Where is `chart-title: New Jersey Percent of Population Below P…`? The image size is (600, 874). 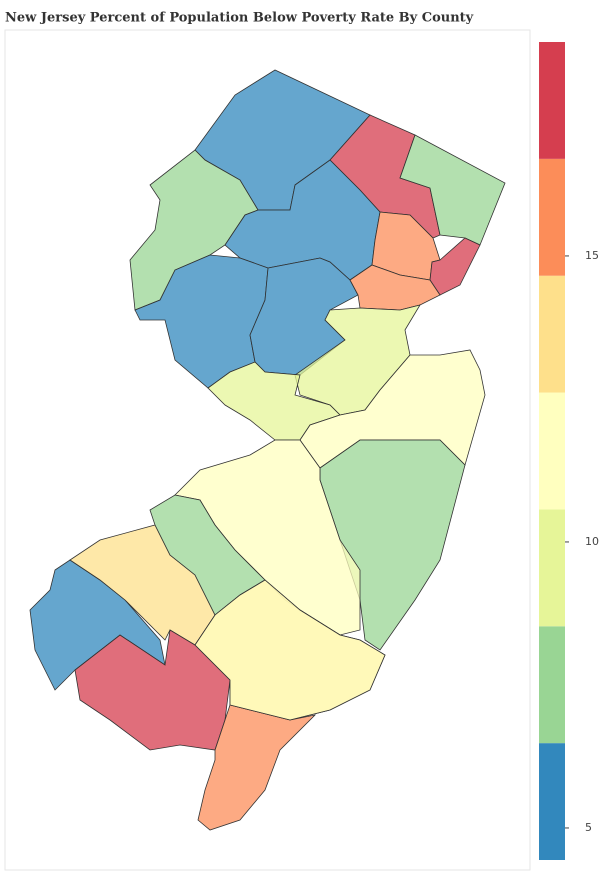 chart-title: New Jersey Percent of Population Below P… is located at coordinates (239, 18).